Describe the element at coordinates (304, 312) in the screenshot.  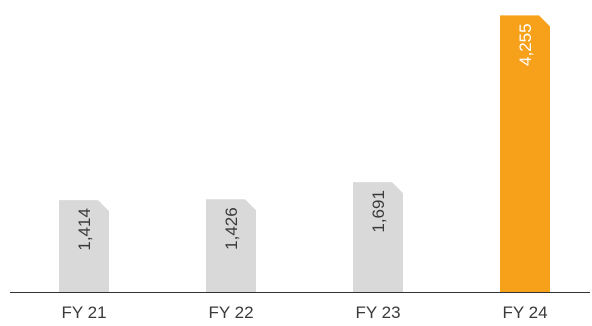
I see `x-tick-labels: FY 21 FY 22 FY 23 FY 24` at that location.